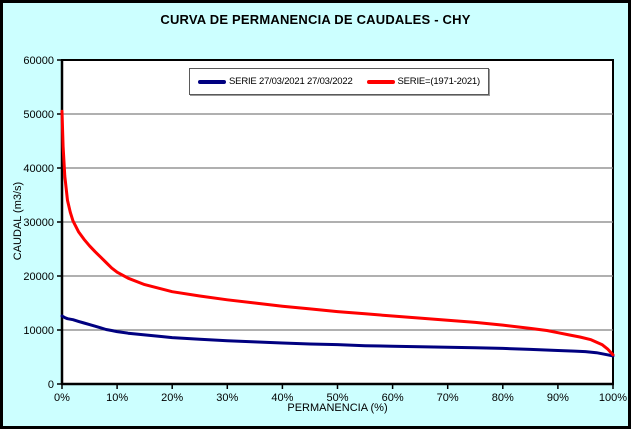 The height and width of the screenshot is (429, 631). I want to click on legend-item-serie-2021-2022: SERIE 27/03/2021 27/03/2022, so click(275, 81).